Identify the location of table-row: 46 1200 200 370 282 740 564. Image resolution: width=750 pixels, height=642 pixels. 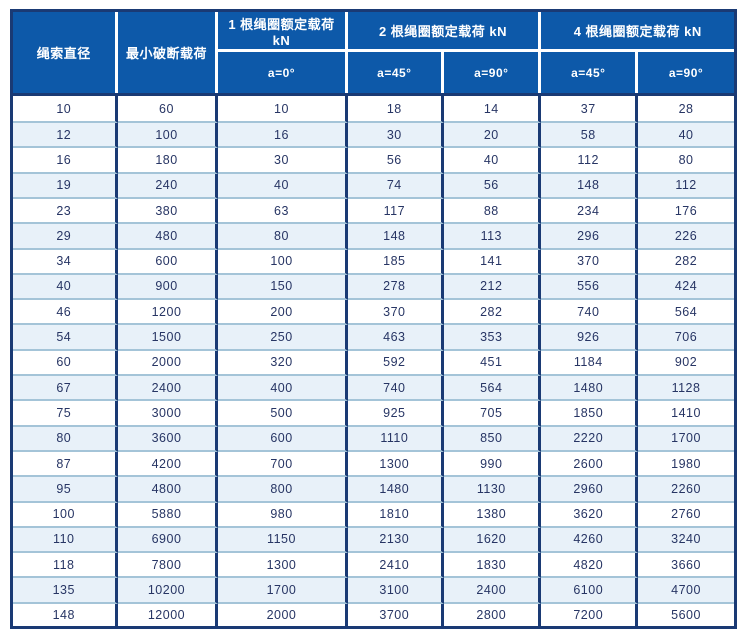
(373, 313).